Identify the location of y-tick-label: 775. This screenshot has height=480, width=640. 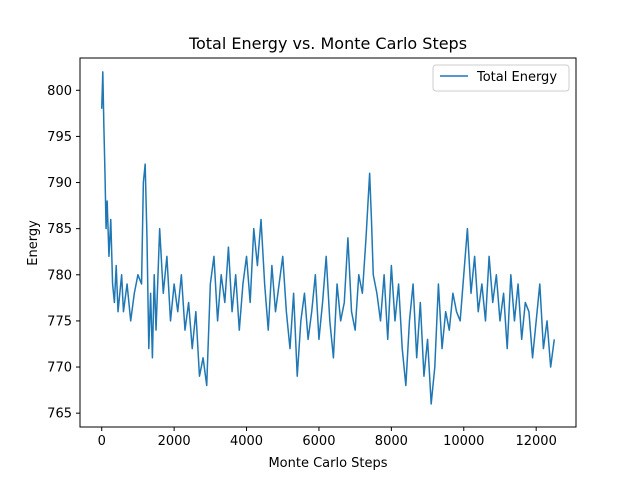
(59, 321).